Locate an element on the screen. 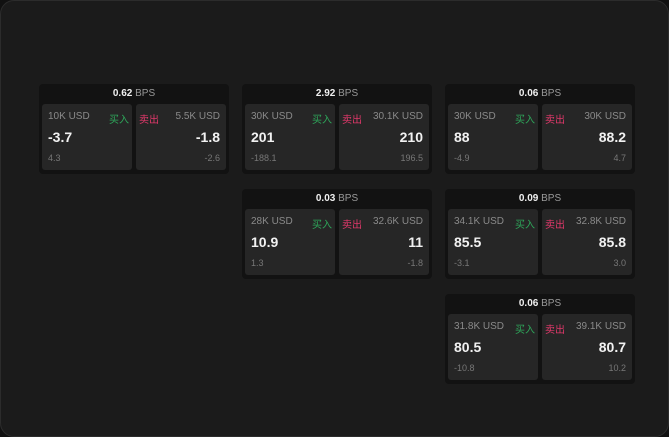  buy-price: 88 is located at coordinates (462, 137).